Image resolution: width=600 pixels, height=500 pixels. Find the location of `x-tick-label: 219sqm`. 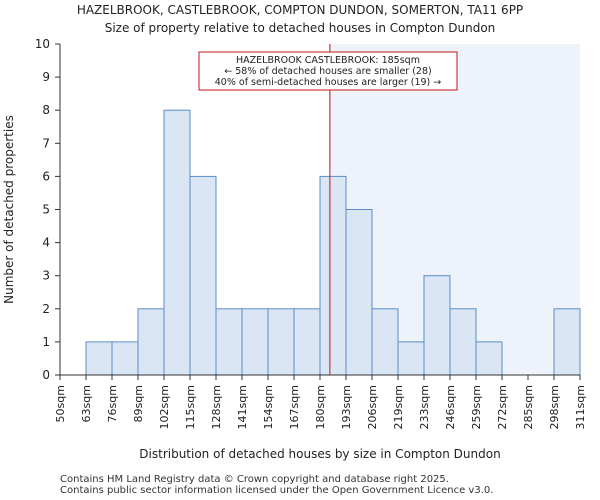

x-tick-label: 219sqm is located at coordinates (398, 407).